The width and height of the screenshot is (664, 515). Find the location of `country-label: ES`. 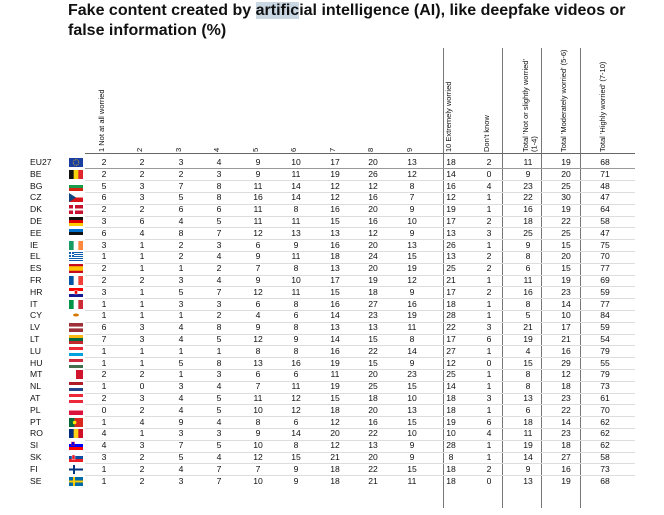

country-label: ES is located at coordinates (36, 268).